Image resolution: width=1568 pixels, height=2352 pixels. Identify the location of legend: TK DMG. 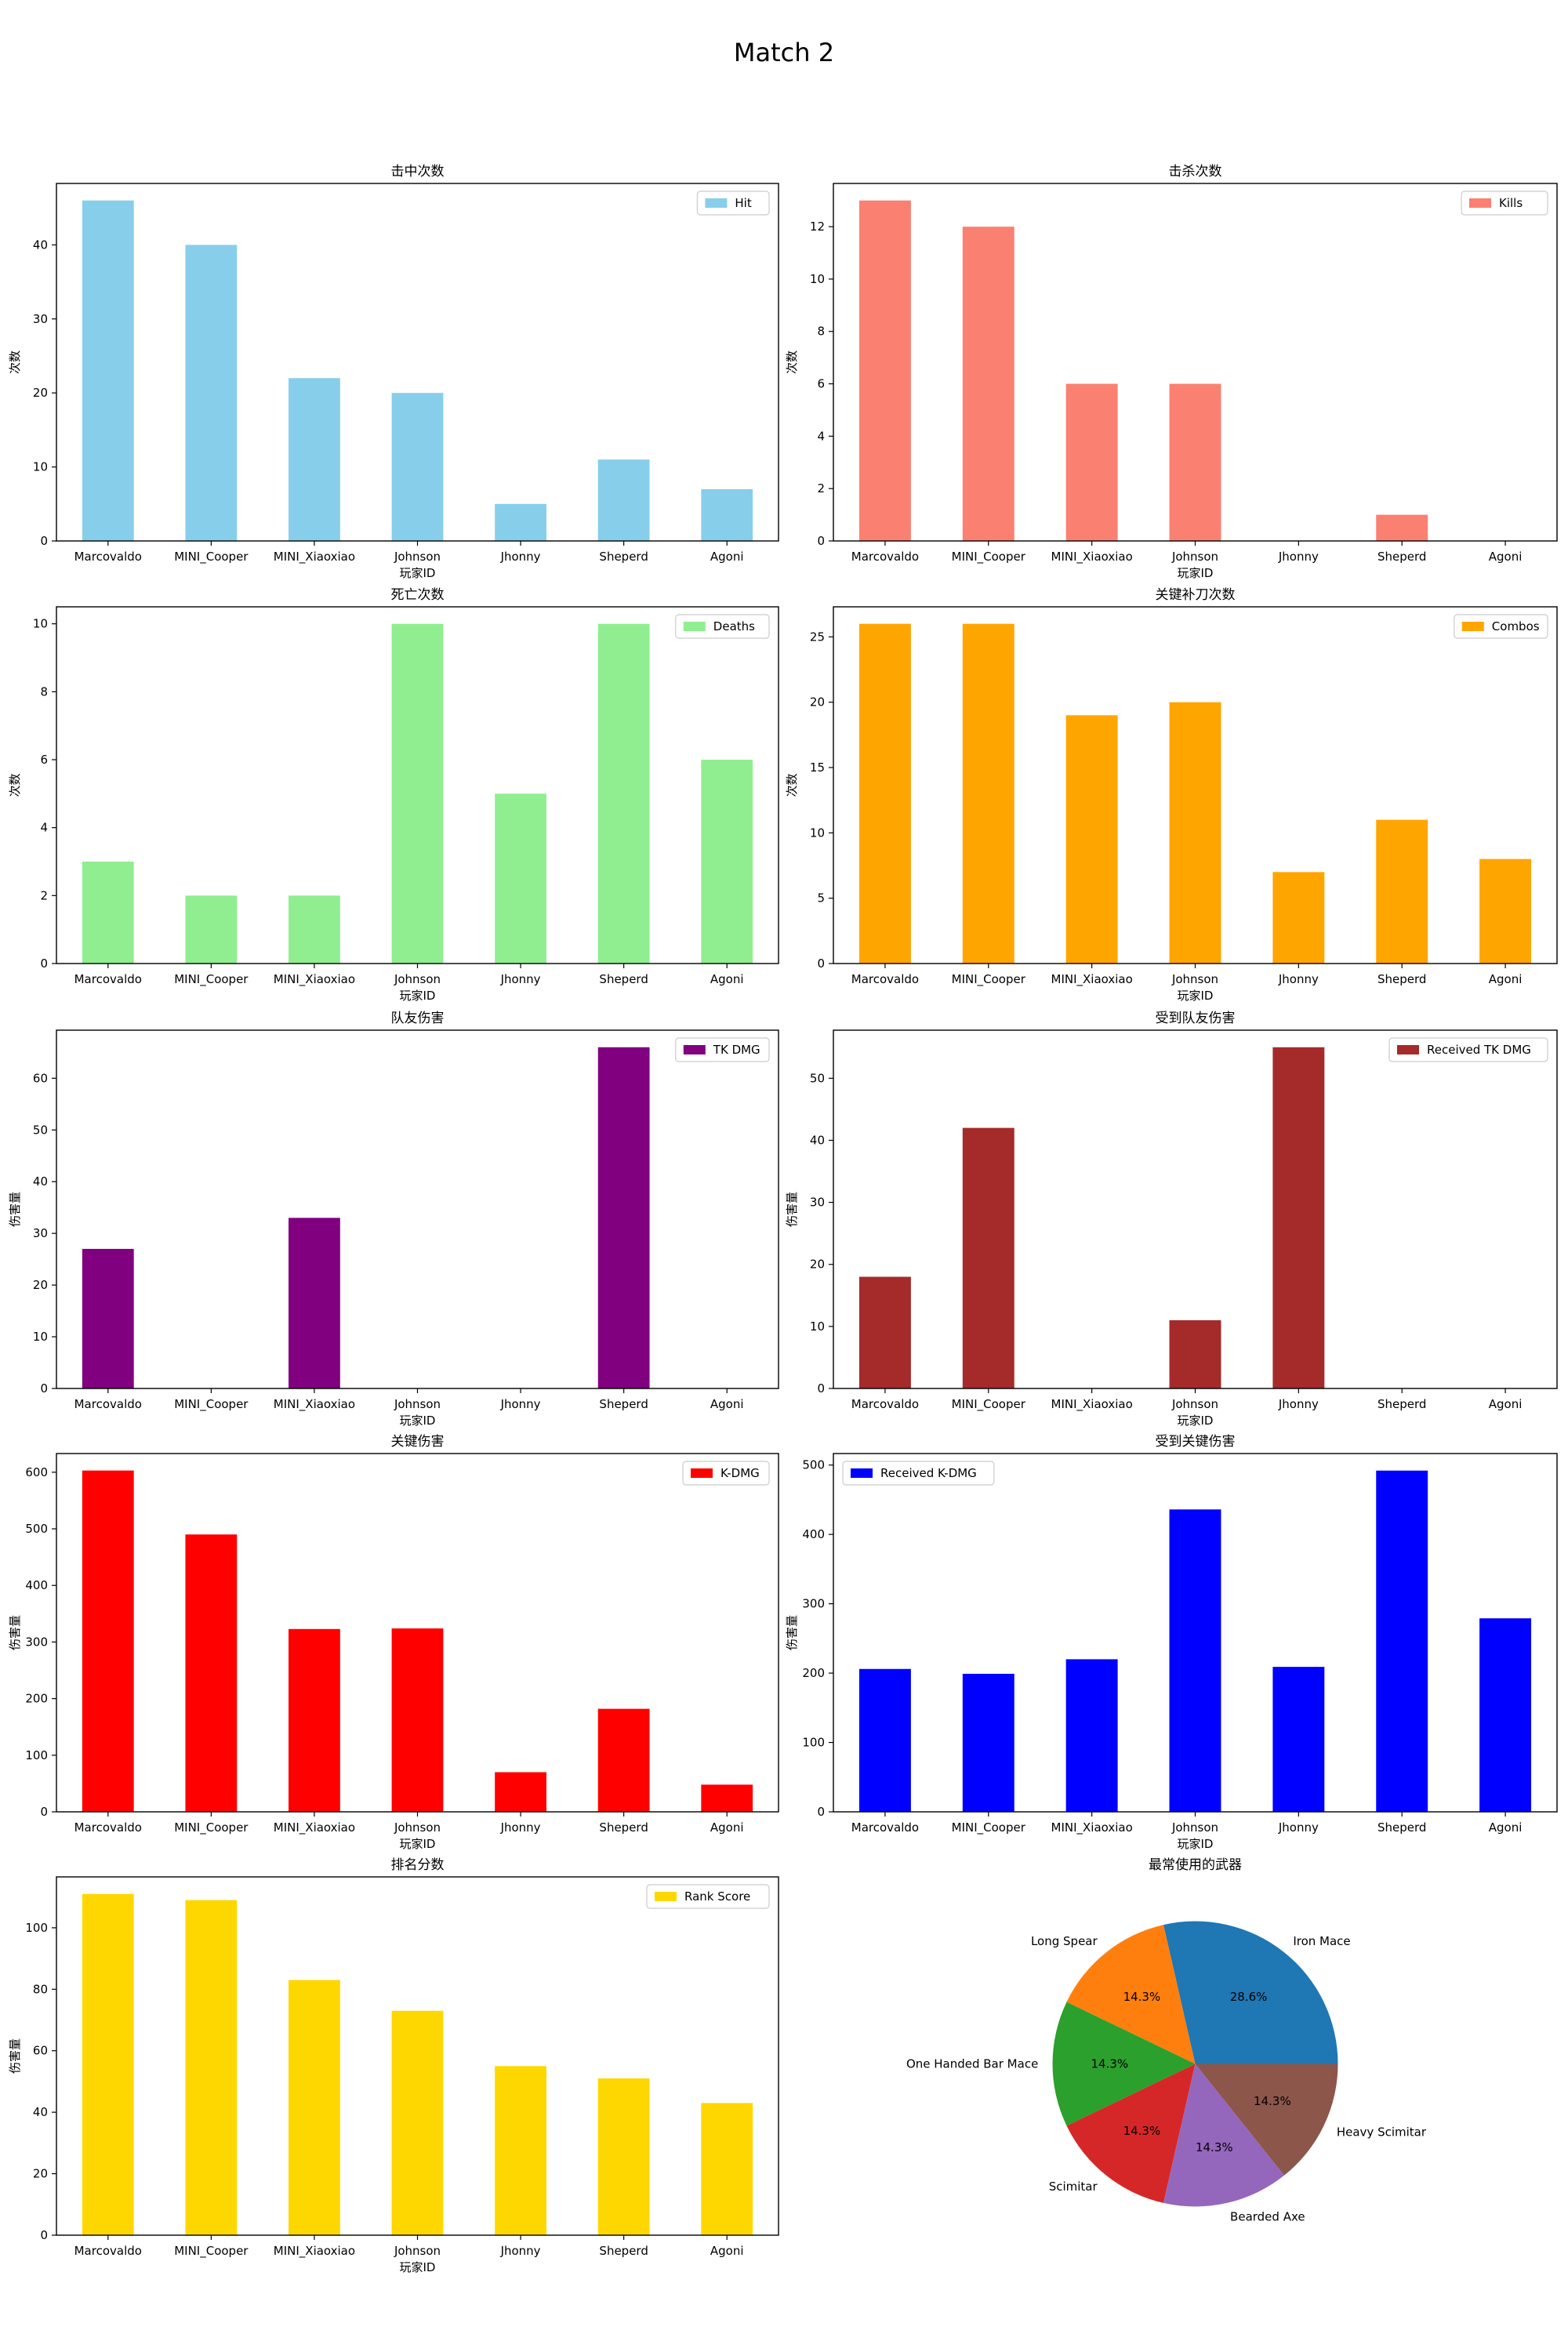
(722, 1049).